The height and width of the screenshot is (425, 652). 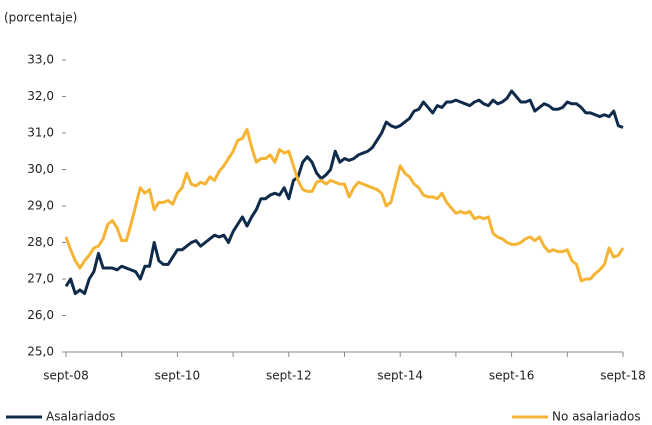 I want to click on x-tick-label: sept-12, so click(x=289, y=376).